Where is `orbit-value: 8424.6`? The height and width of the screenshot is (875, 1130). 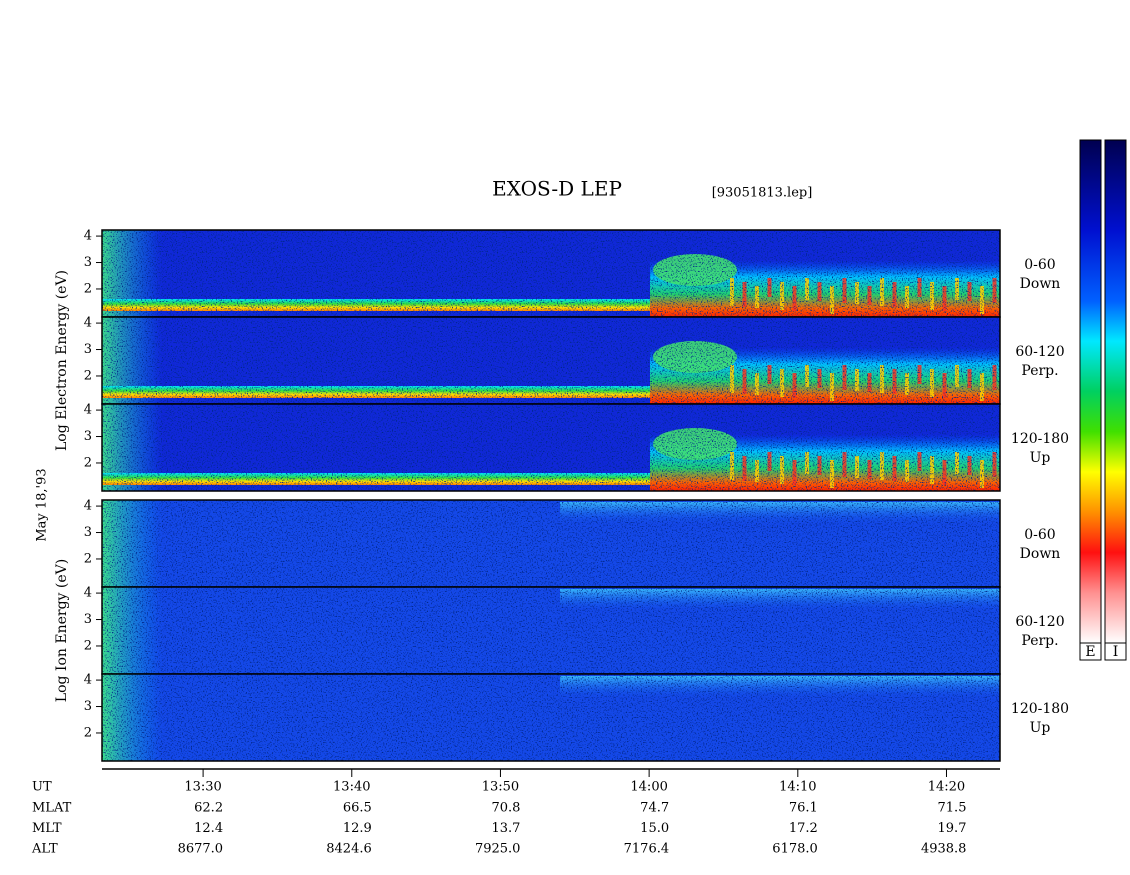 orbit-value: 8424.6 is located at coordinates (349, 849).